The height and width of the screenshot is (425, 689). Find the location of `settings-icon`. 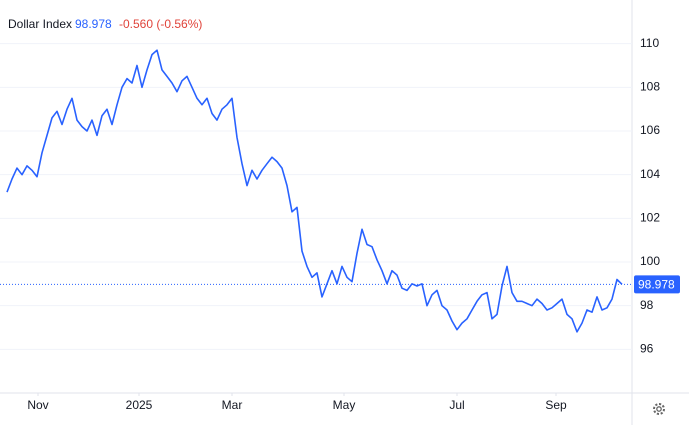

settings-icon is located at coordinates (659, 409).